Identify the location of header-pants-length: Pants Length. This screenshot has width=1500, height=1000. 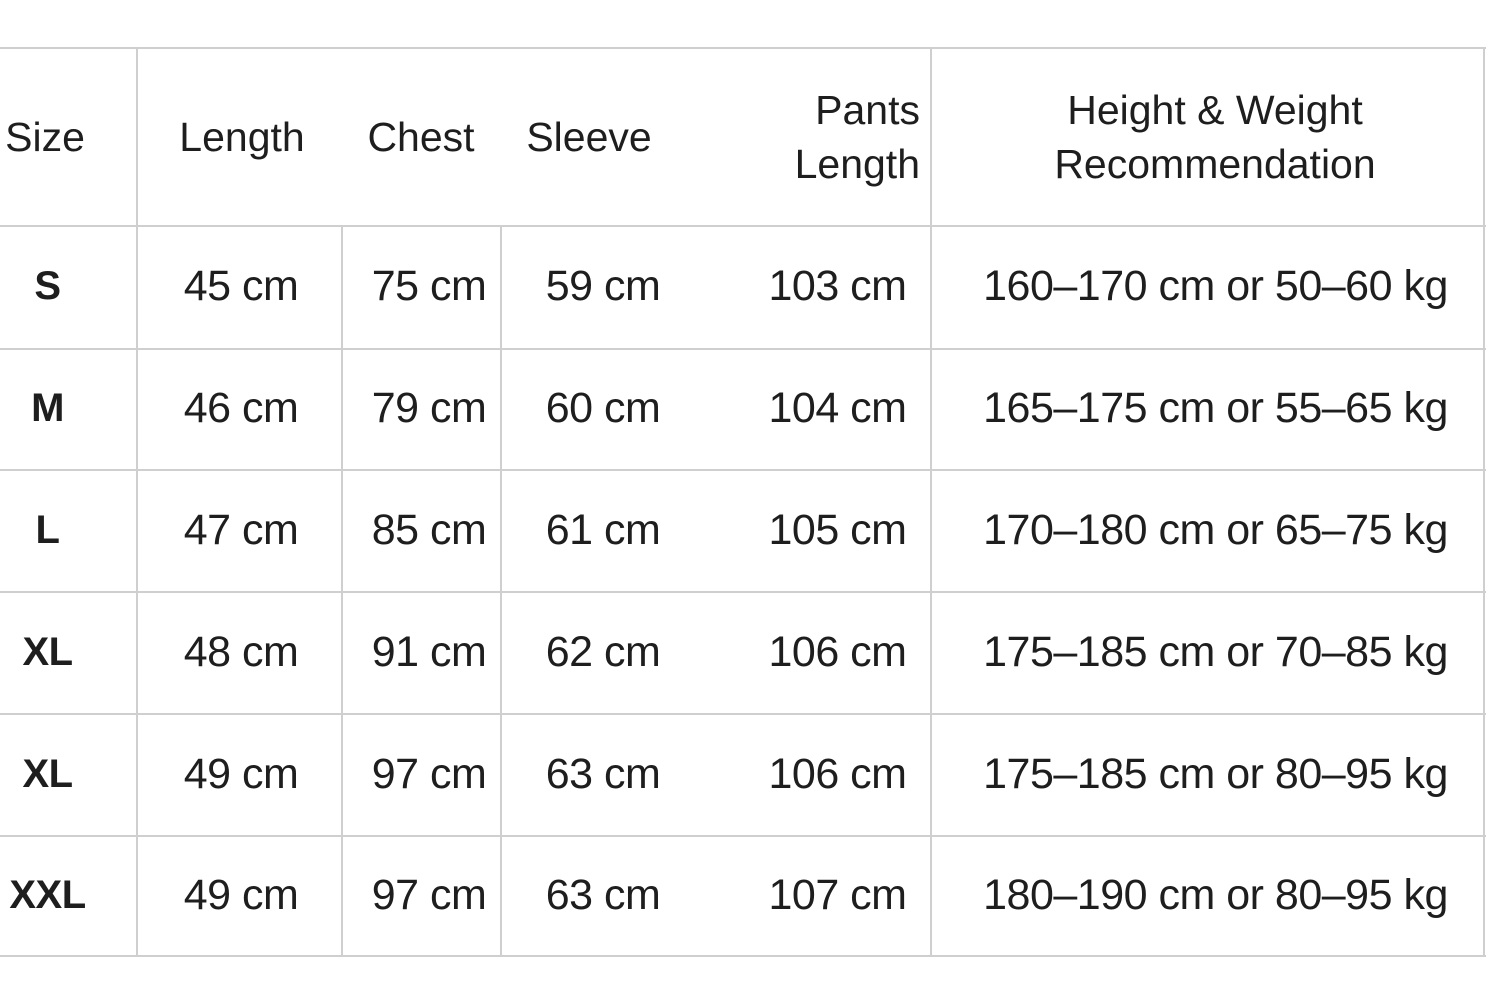
(857, 136).